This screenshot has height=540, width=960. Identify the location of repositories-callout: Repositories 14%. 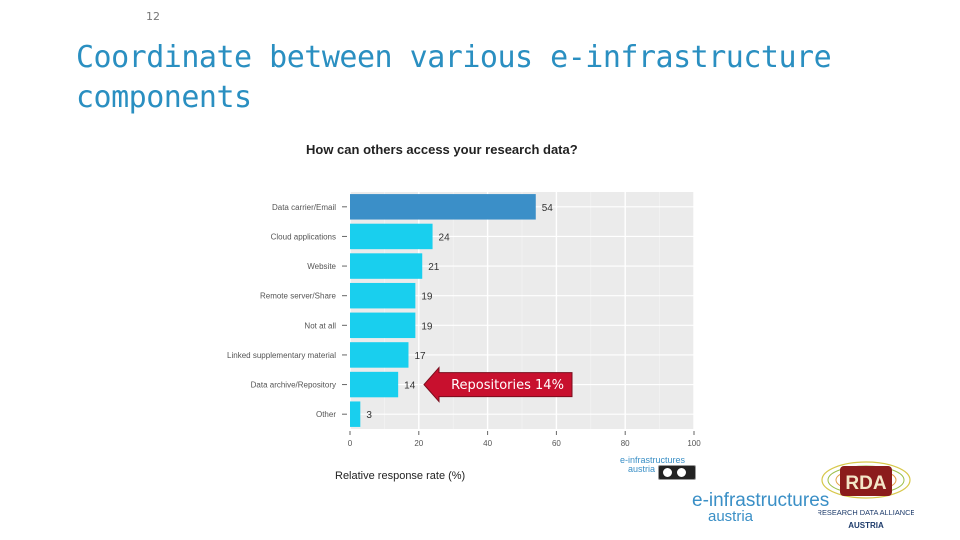
(498, 384).